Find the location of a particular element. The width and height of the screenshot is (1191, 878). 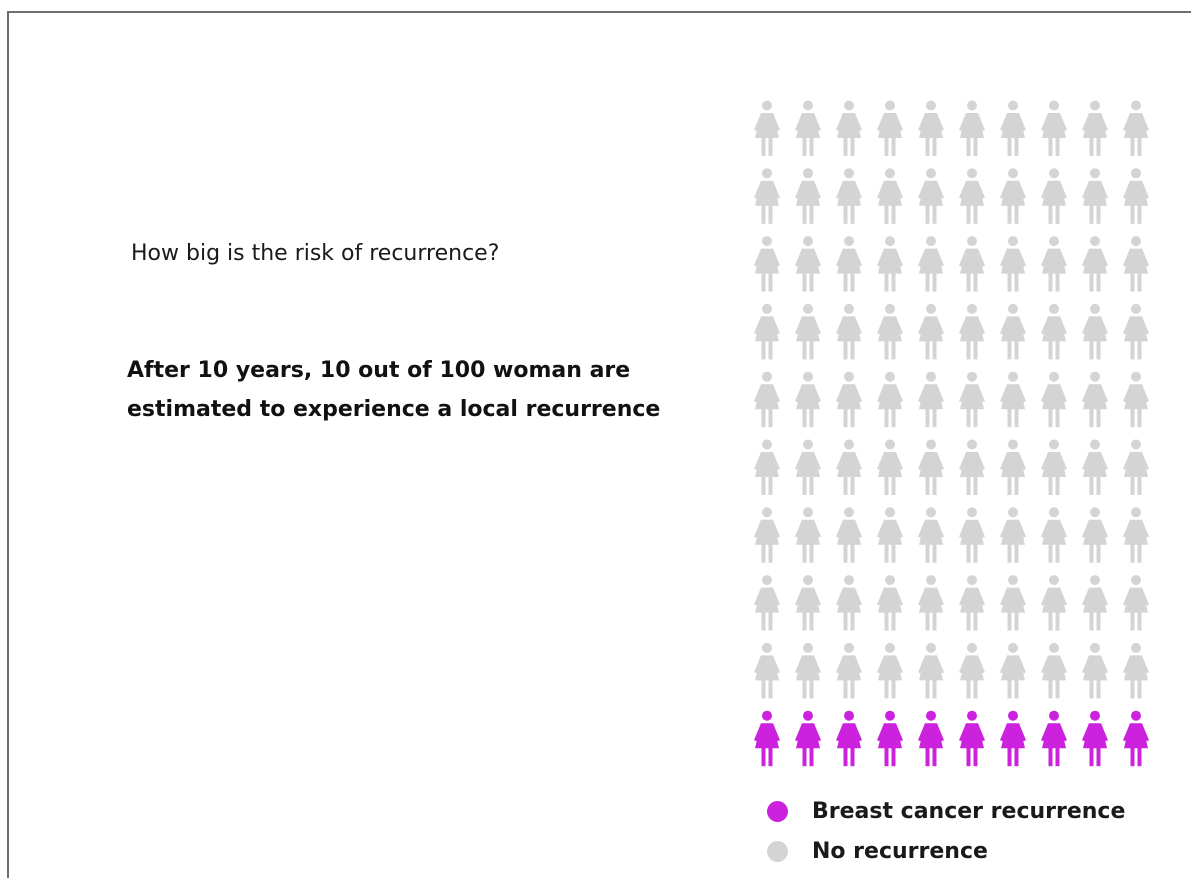

legend: Breast cancer recurrence No recurrence is located at coordinates (946, 831).